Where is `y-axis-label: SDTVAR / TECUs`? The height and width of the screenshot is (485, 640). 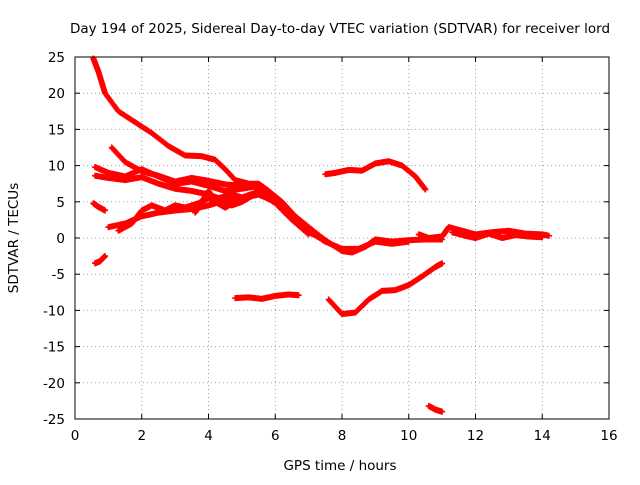 y-axis-label: SDTVAR / TECUs is located at coordinates (14, 238).